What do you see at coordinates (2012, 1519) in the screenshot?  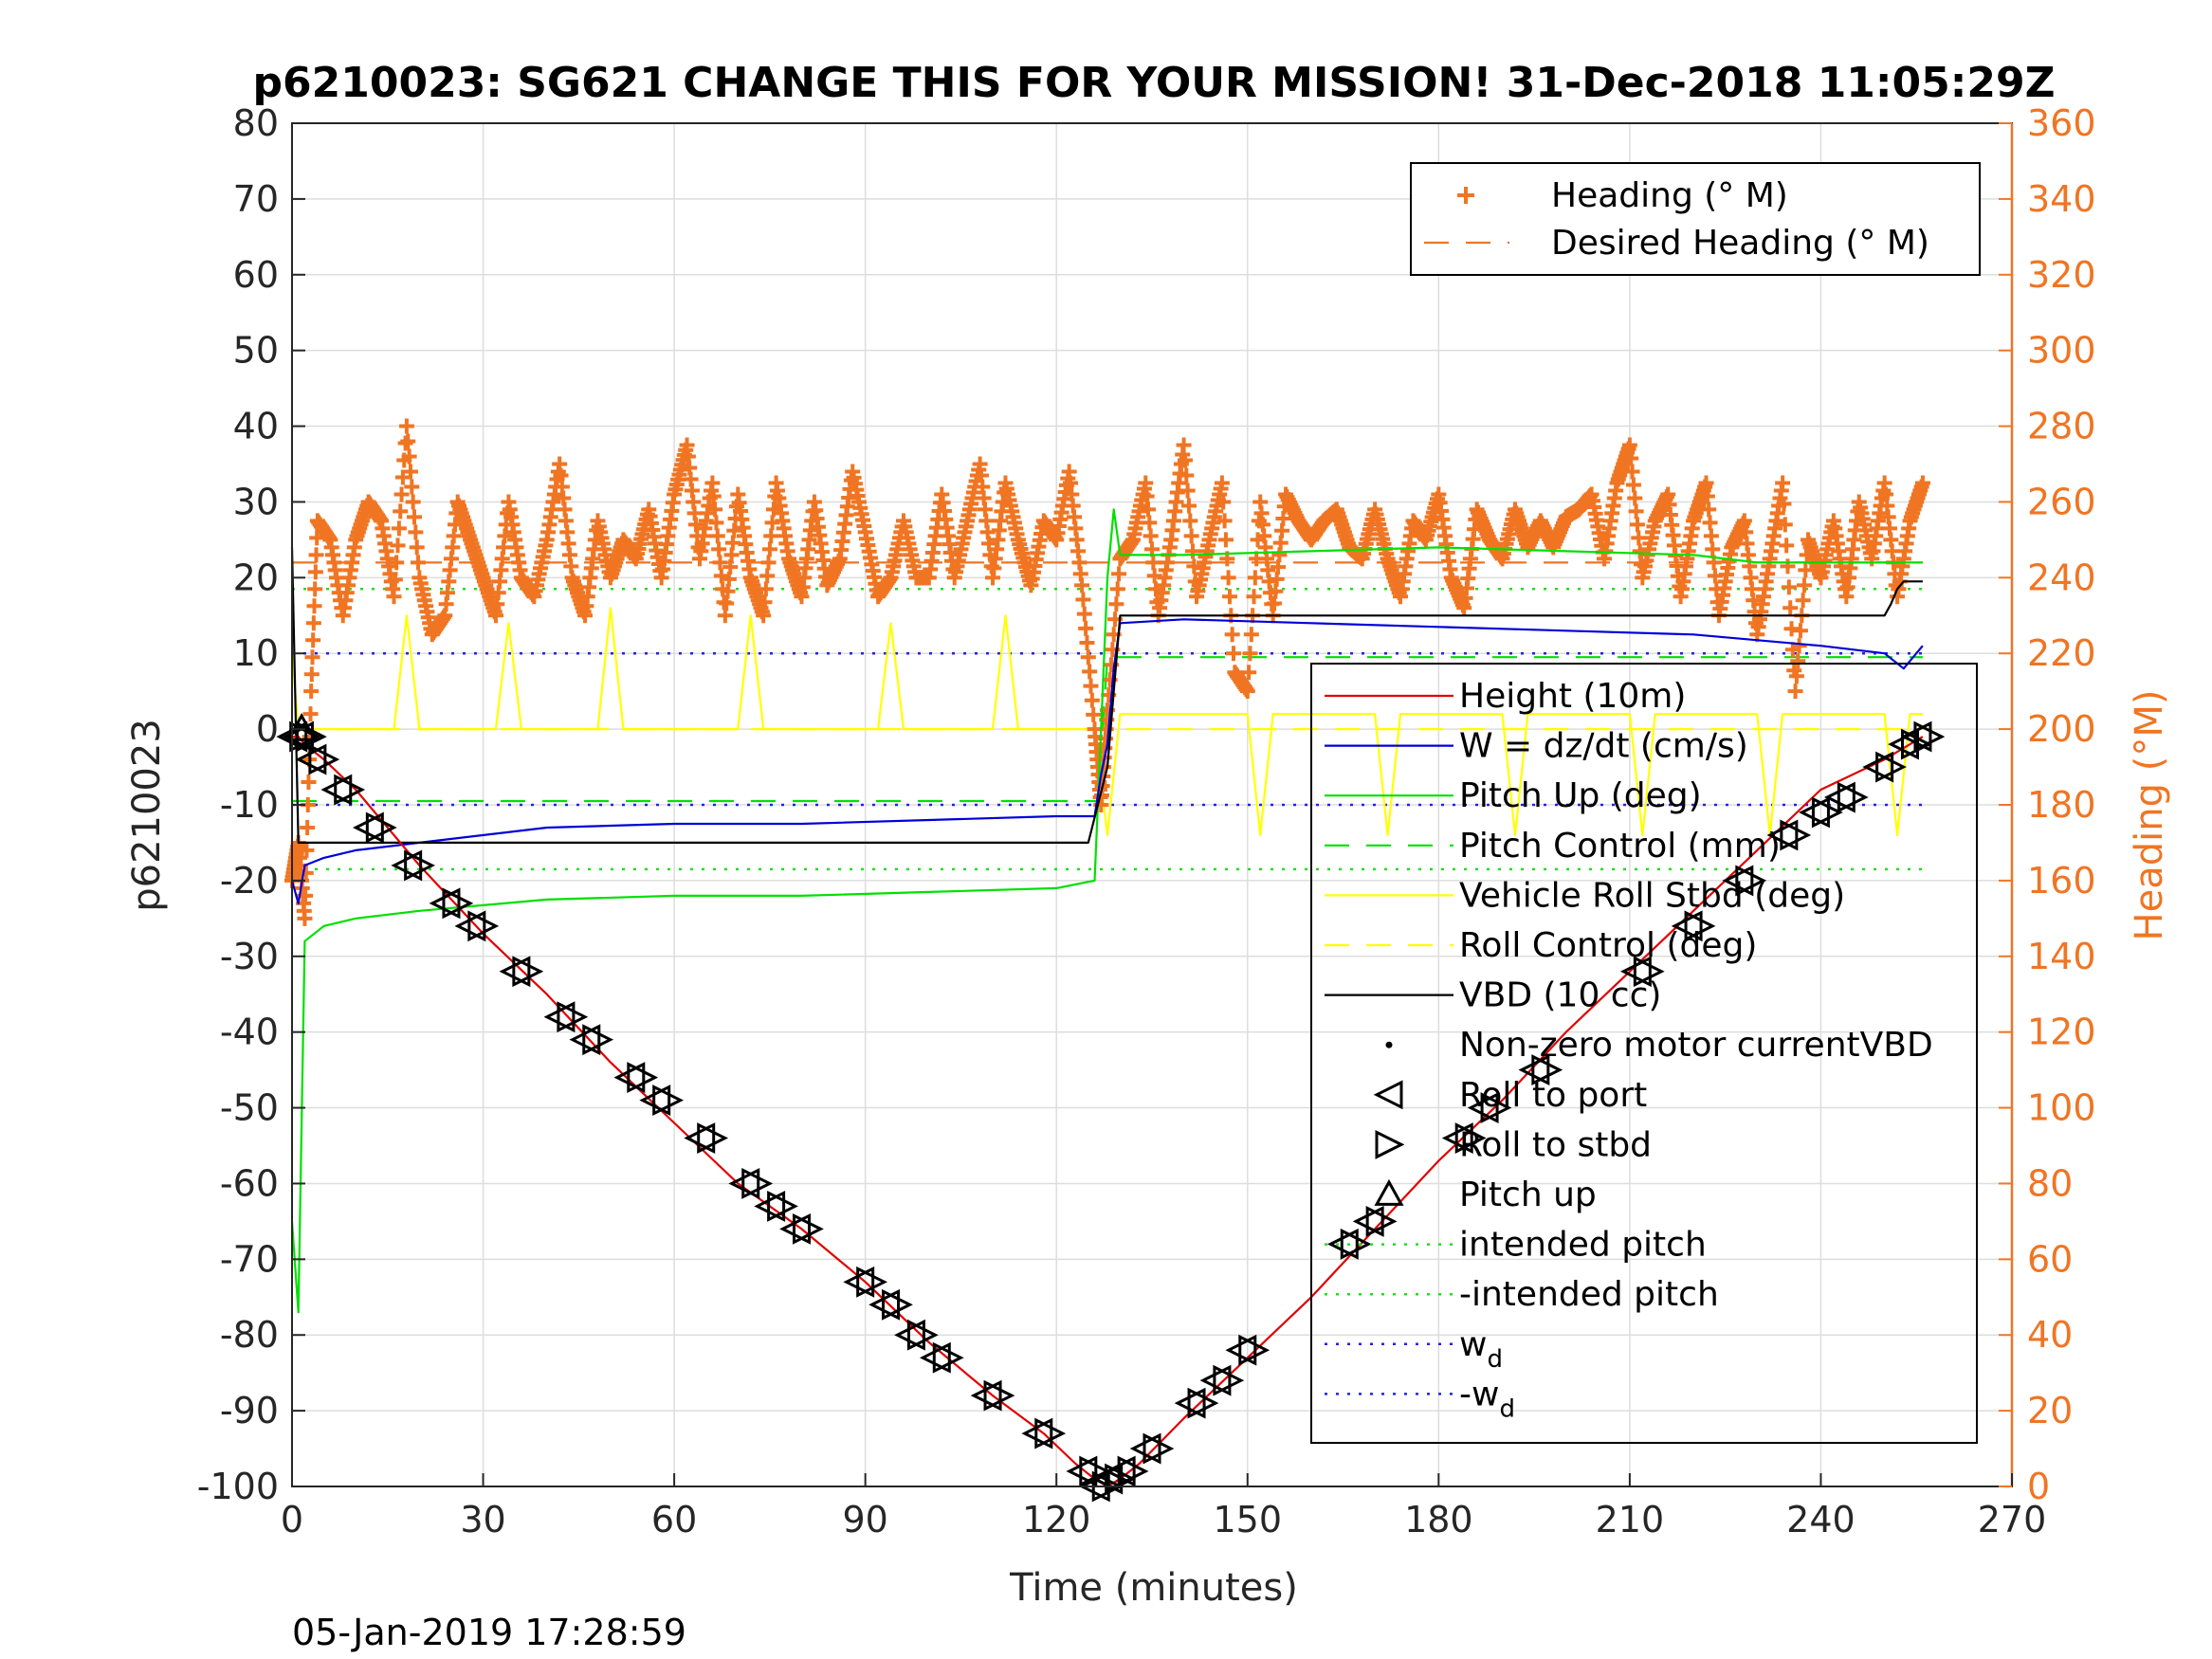 I see `x-tick-label: 270` at bounding box center [2012, 1519].